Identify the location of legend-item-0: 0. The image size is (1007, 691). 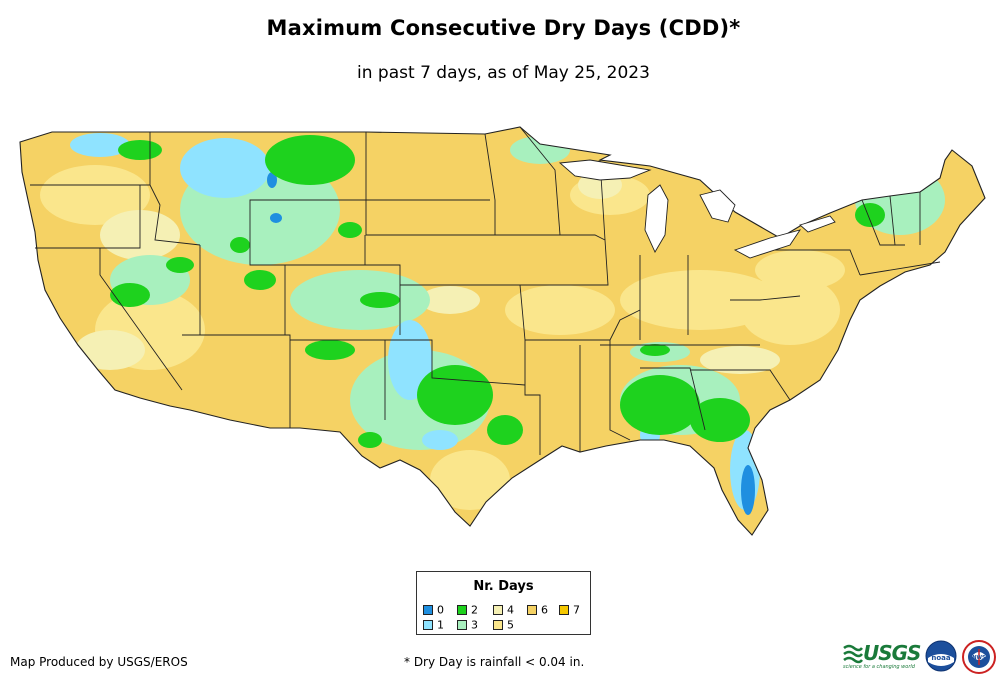
(433, 610).